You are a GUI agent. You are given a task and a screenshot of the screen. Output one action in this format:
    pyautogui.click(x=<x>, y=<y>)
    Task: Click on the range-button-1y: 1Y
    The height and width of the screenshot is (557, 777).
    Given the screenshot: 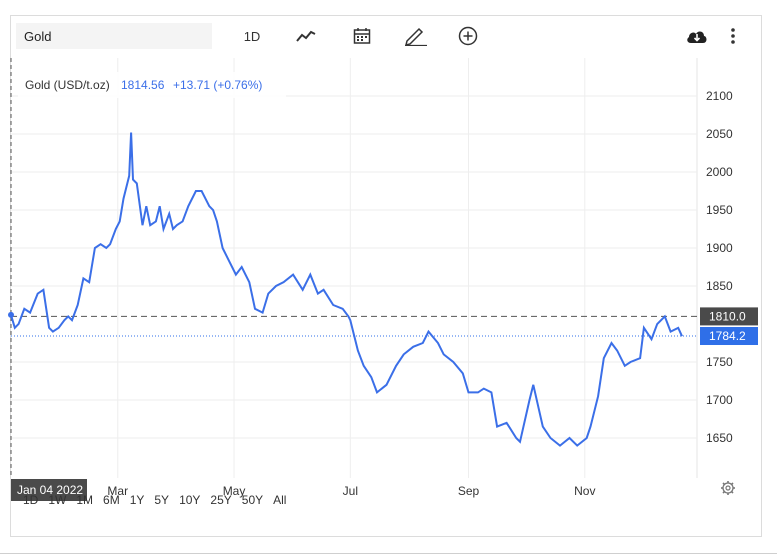 What is the action you would take?
    pyautogui.click(x=137, y=500)
    